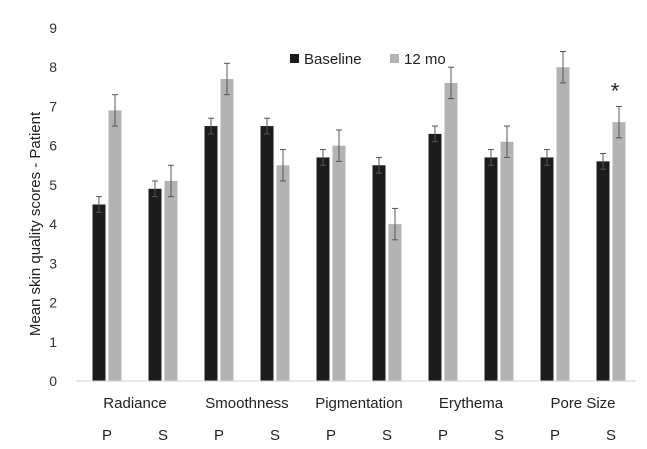 This screenshot has height=449, width=647. I want to click on y-tick-label: 9, so click(53, 28).